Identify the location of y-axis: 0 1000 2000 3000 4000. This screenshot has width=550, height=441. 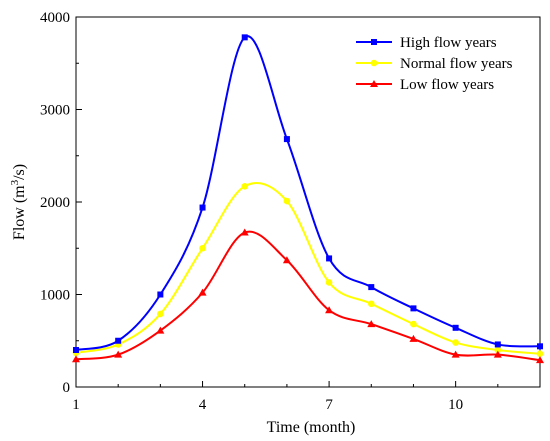
(61, 203).